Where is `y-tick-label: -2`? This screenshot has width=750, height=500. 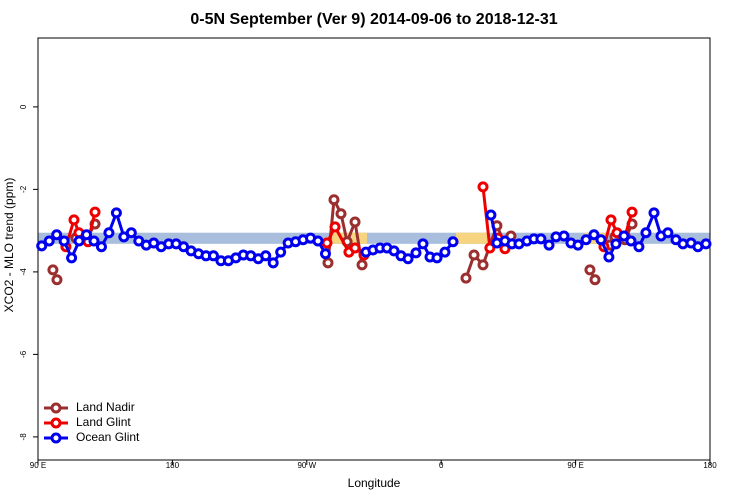
y-tick-label: -2 is located at coordinates (23, 189).